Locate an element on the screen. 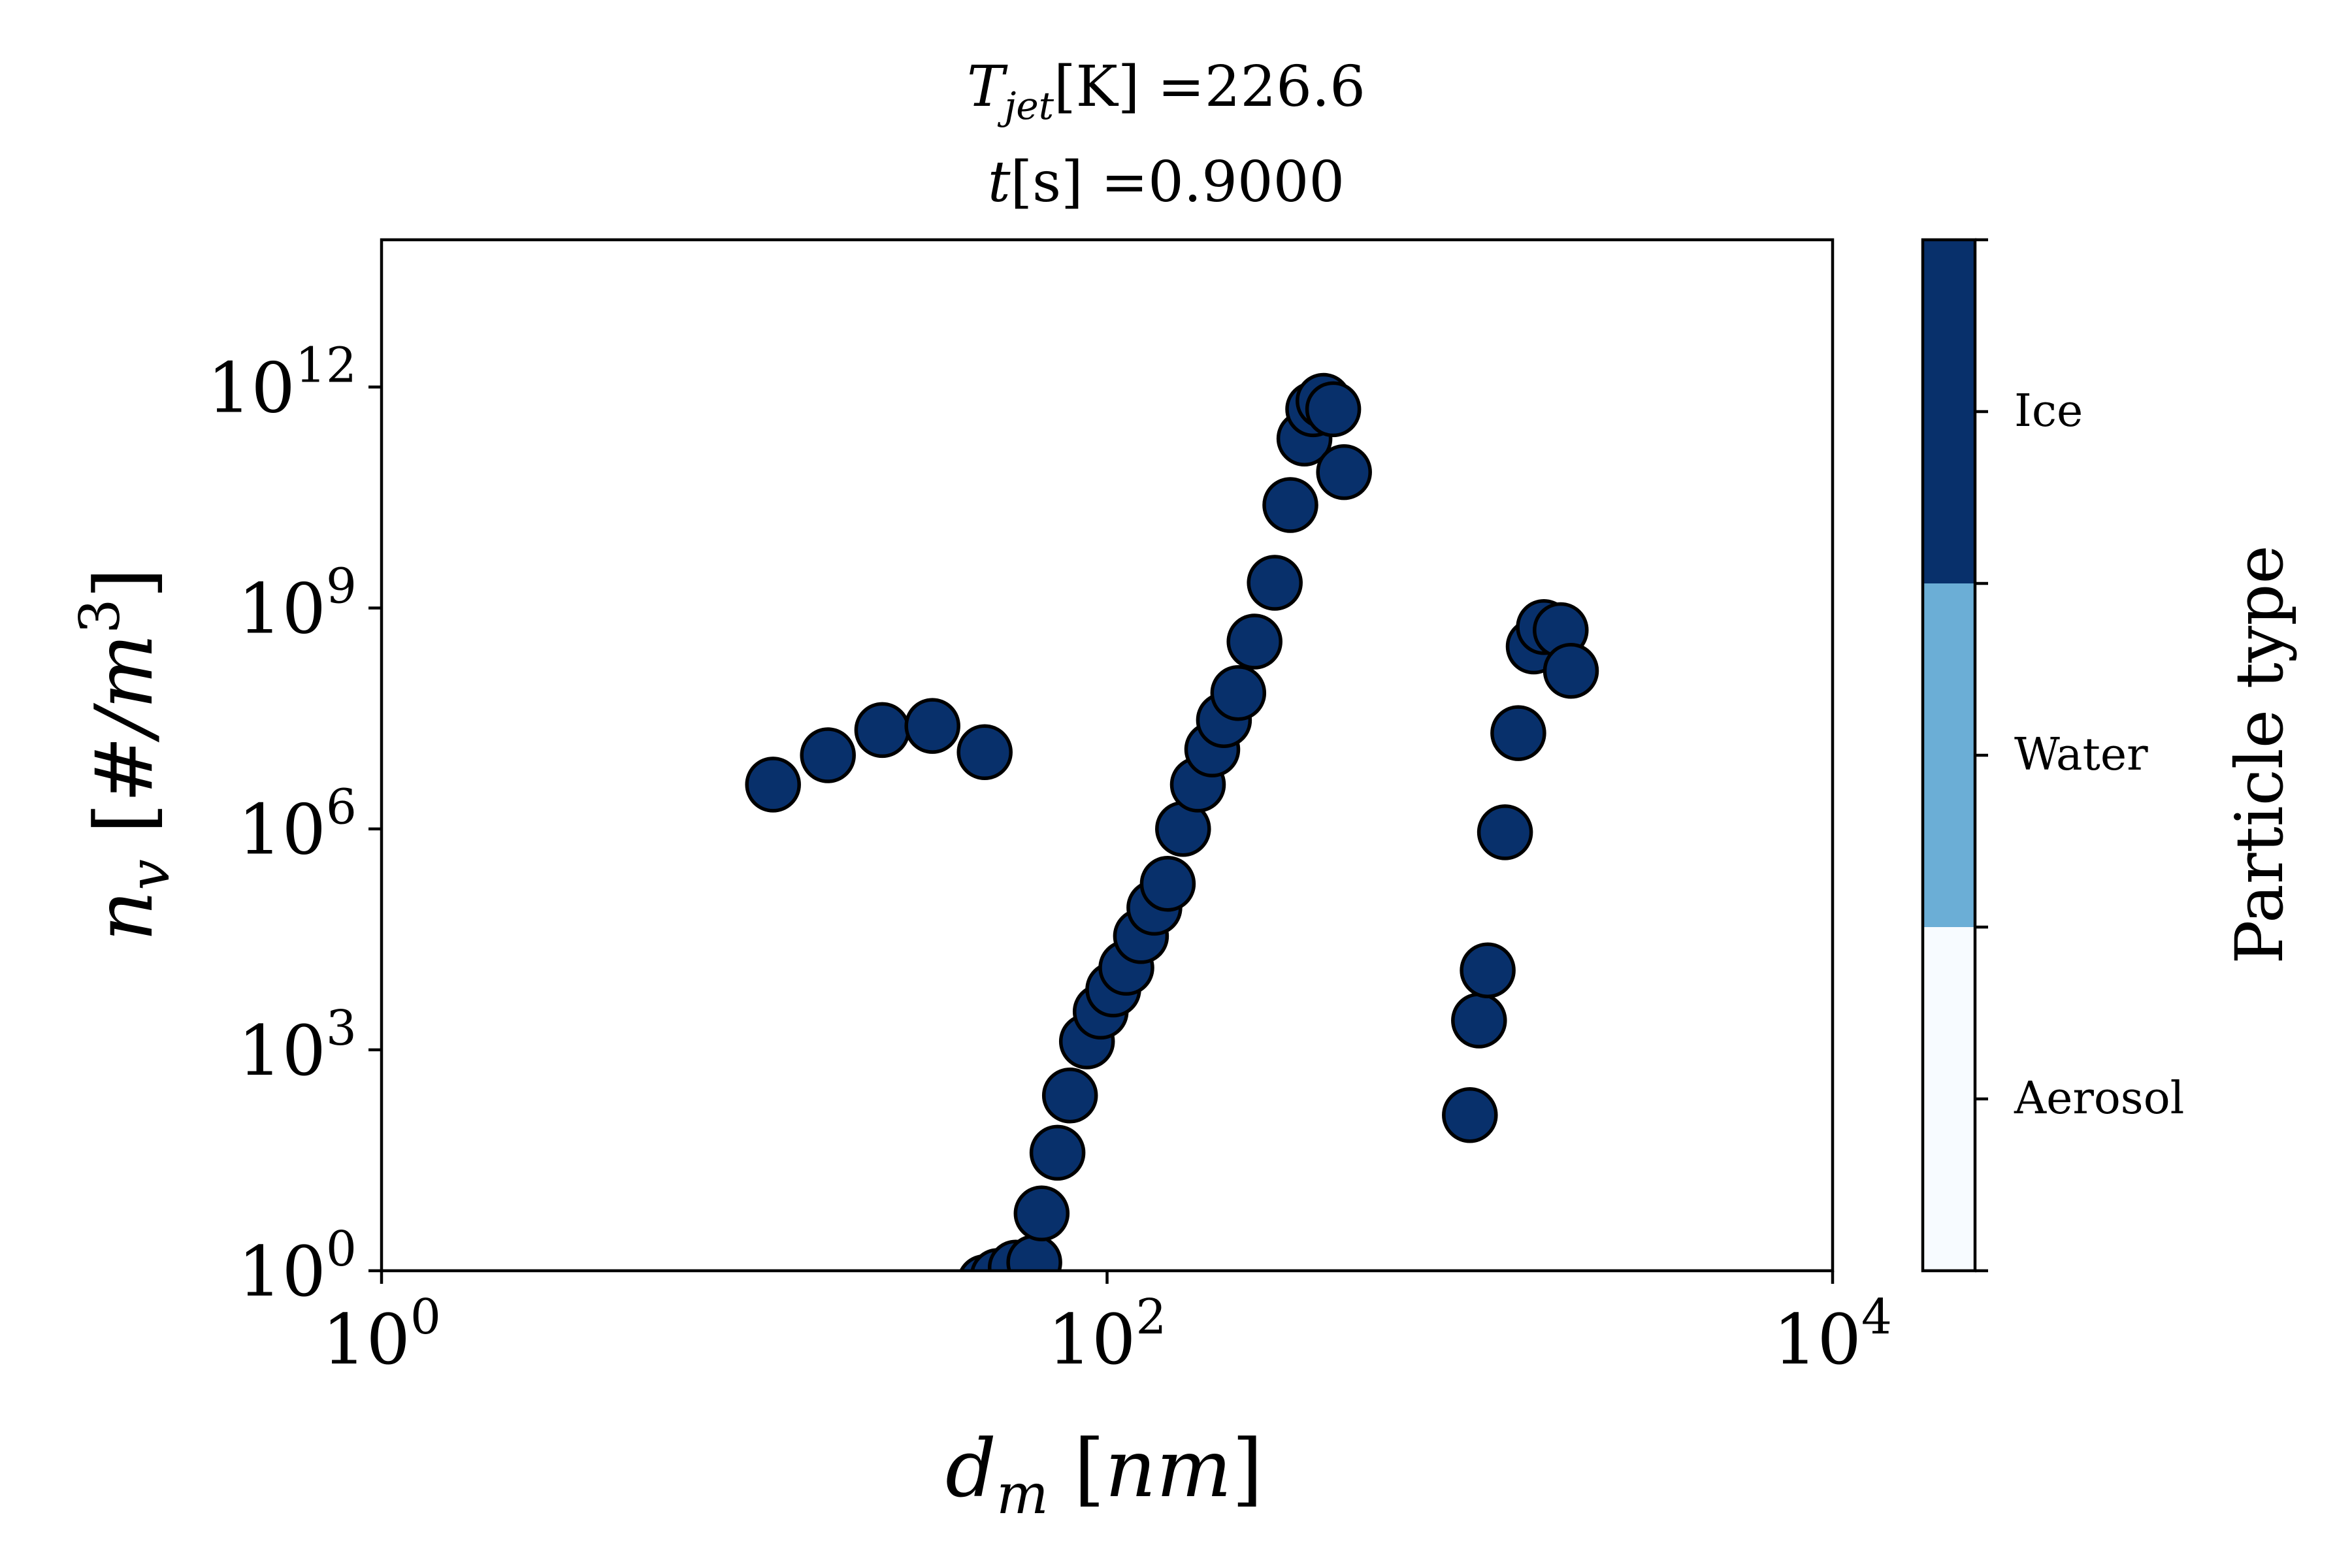 This screenshot has width=2352, height=1568. x-axis-label: dm [nm] is located at coordinates (1104, 1474).